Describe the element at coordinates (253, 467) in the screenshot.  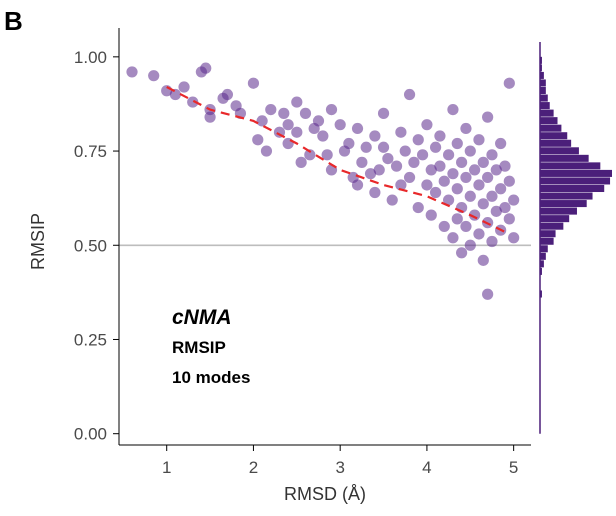
I see `x-tick-label: 2` at that location.